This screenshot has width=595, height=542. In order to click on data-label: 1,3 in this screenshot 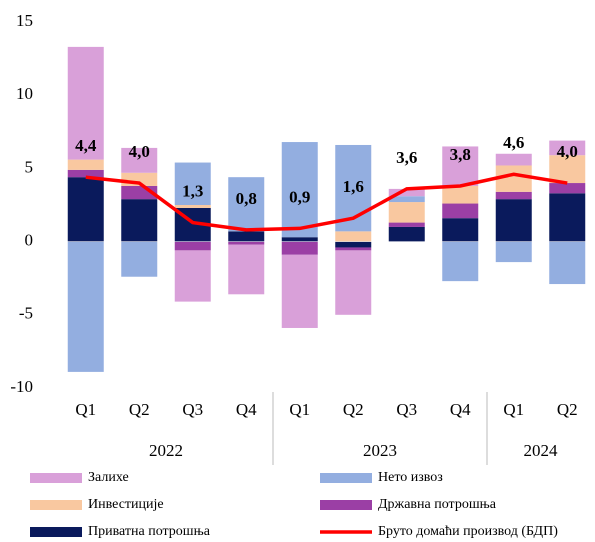, I will do `click(192, 190)`.